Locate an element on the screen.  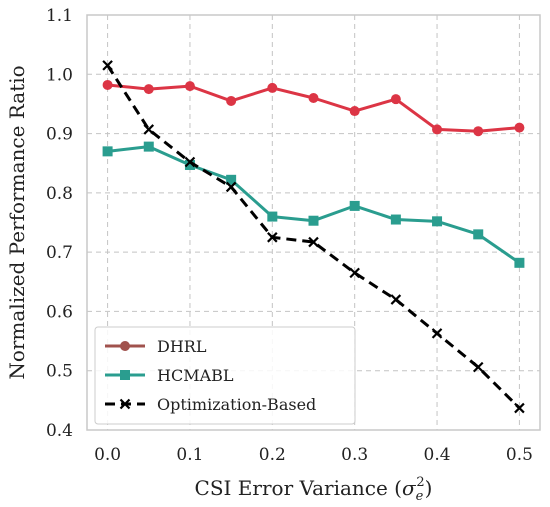
y-tick-label: 0.8 is located at coordinates (59, 194).